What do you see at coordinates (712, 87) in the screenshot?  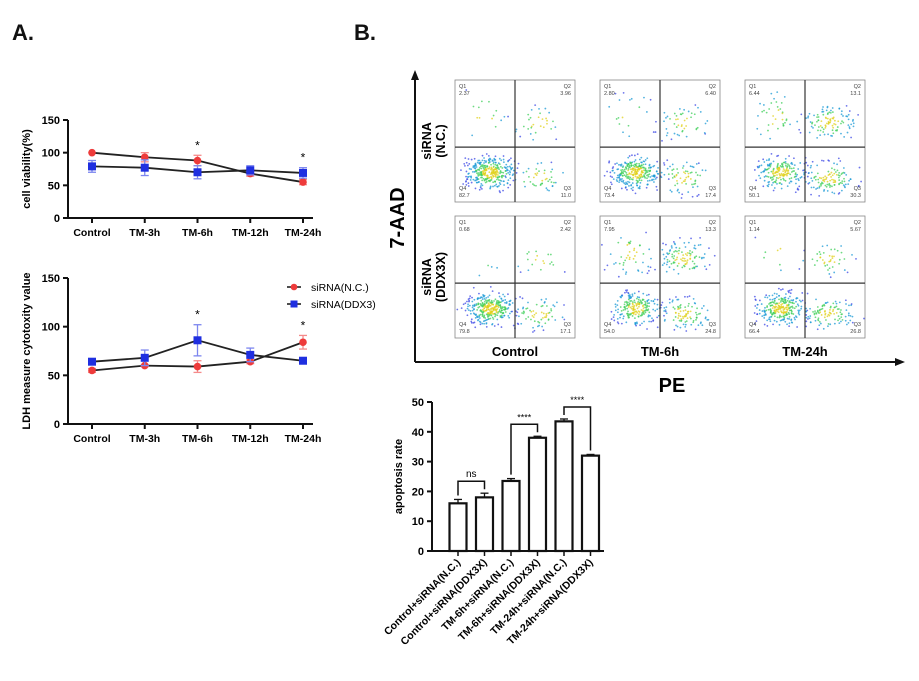 I see `quadrant-name: Q2` at bounding box center [712, 87].